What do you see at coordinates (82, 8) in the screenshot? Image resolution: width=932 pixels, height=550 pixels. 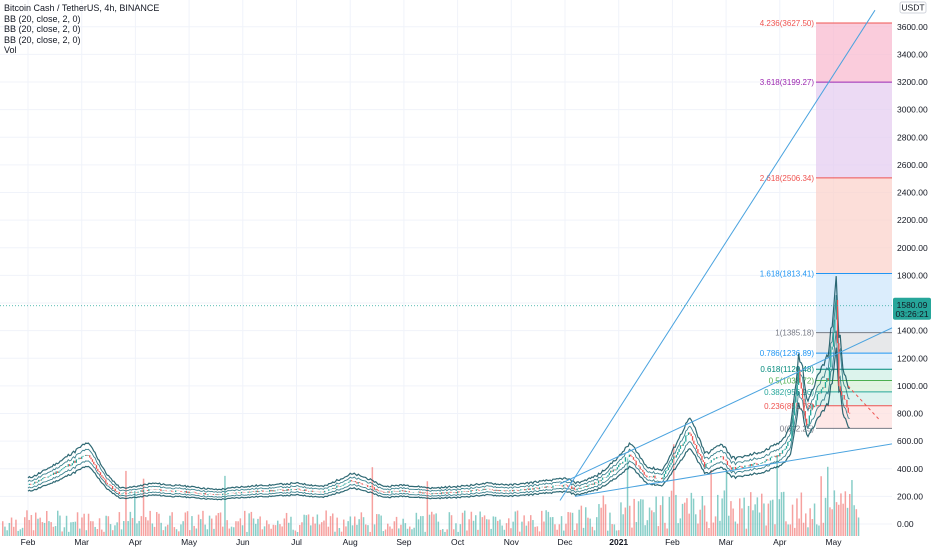 I see `legend-title: Bitcoin Cash / TetherUS, 4h, BINANCE` at bounding box center [82, 8].